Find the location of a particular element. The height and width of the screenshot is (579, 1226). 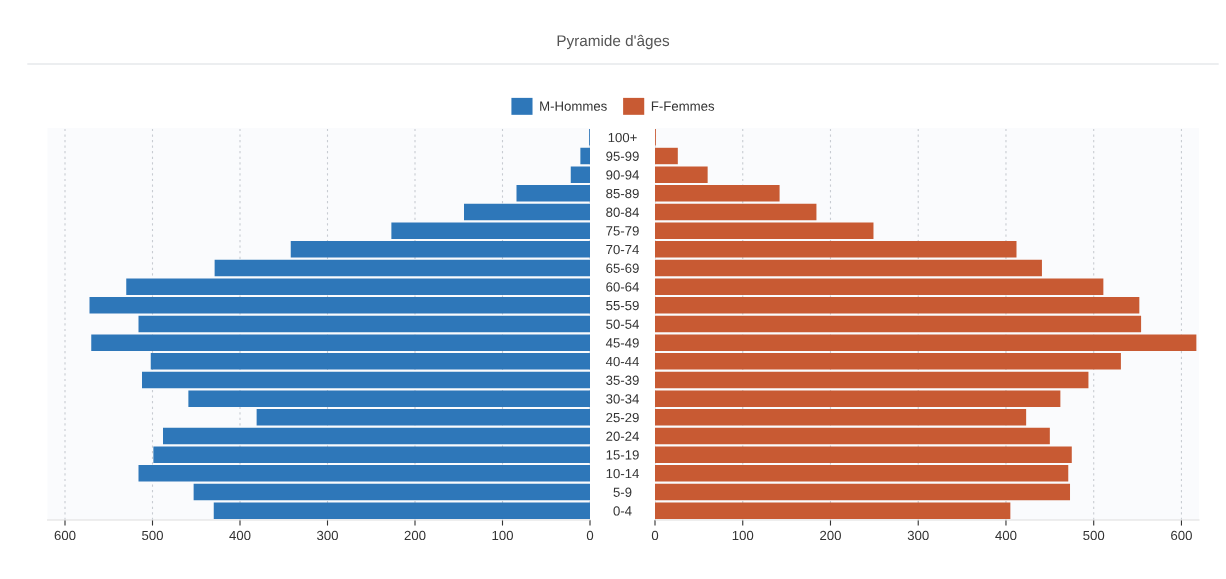

legend-label: M-Hommes is located at coordinates (573, 106).